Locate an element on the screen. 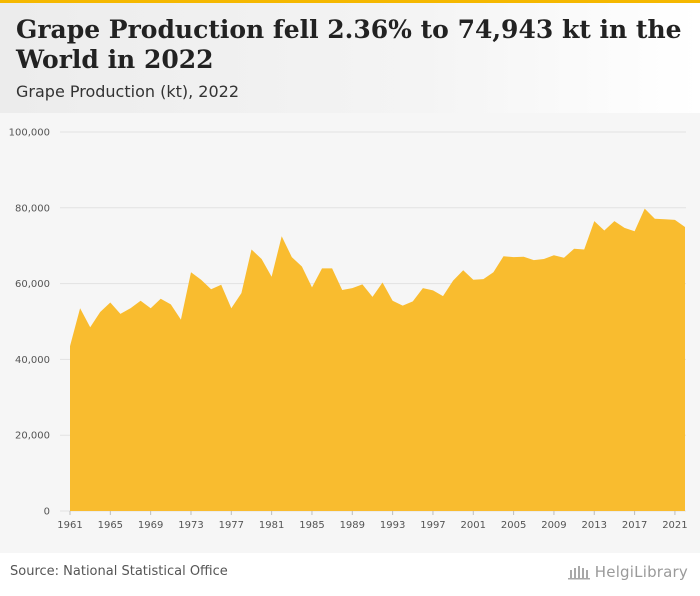  x-tick-label: 1993 is located at coordinates (392, 525).